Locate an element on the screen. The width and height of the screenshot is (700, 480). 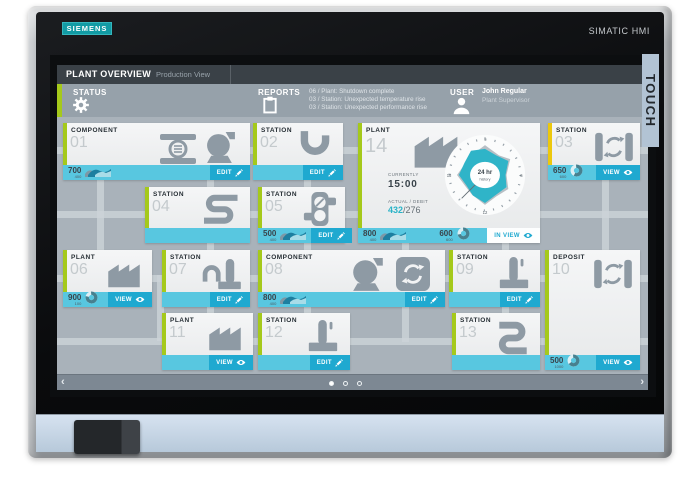
view-subtitle: Production View is located at coordinates (183, 74).